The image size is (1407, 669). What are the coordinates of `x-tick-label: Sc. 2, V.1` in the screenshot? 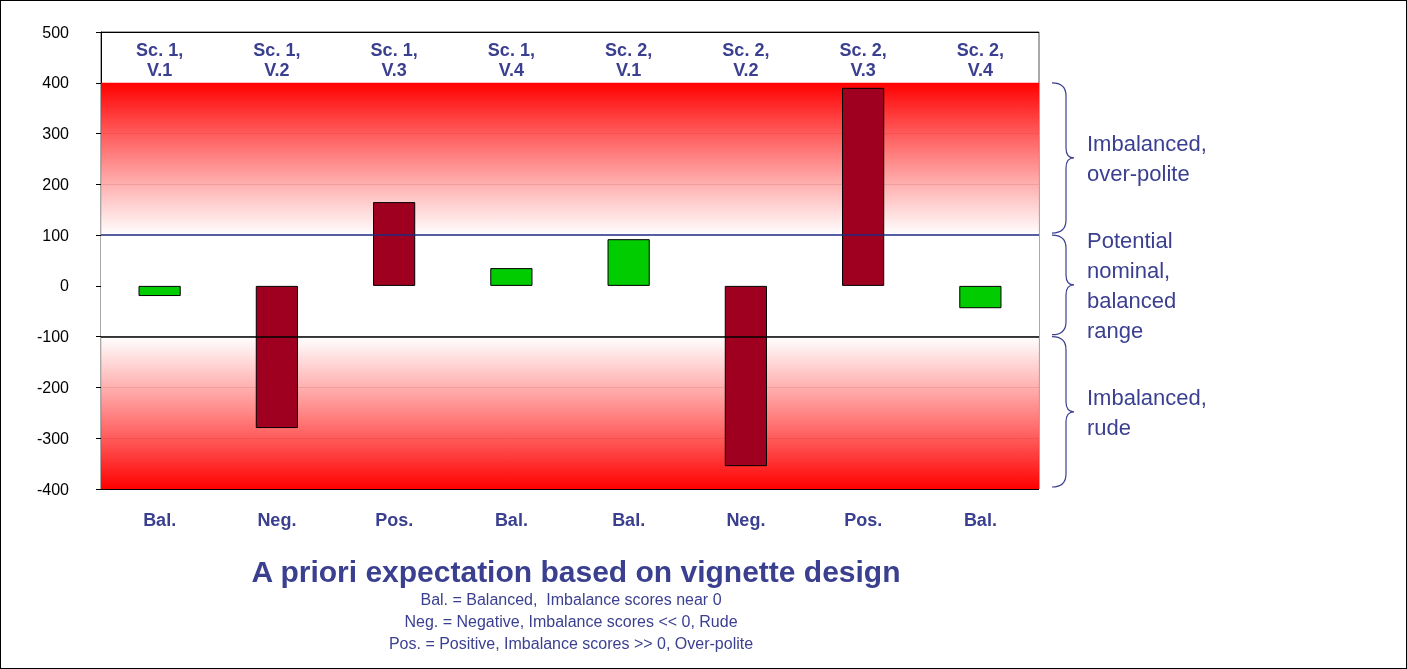 It's located at (629, 60).